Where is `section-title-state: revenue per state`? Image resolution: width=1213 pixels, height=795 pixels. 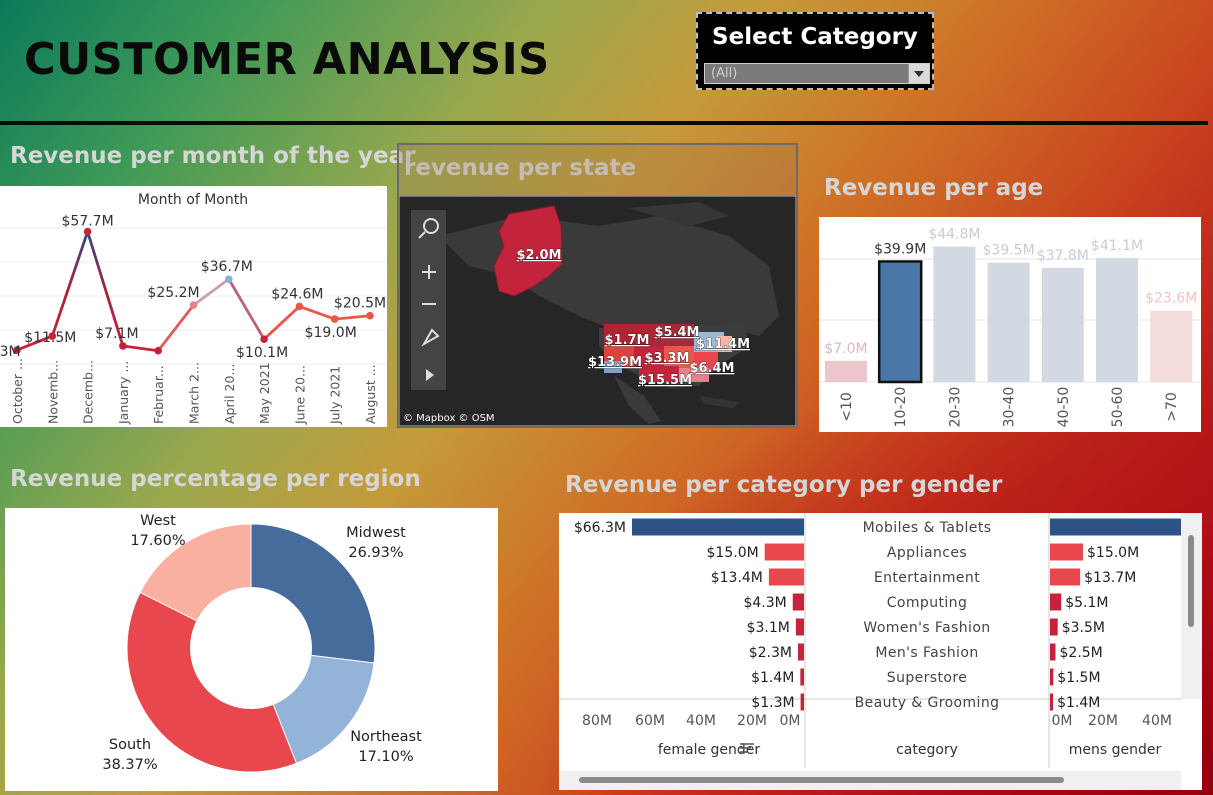 section-title-state: revenue per state is located at coordinates (520, 168).